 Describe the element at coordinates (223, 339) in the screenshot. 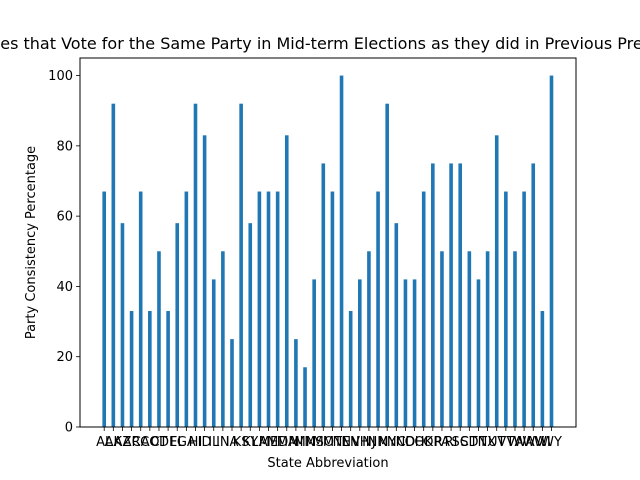

I see `bar-in` at that location.